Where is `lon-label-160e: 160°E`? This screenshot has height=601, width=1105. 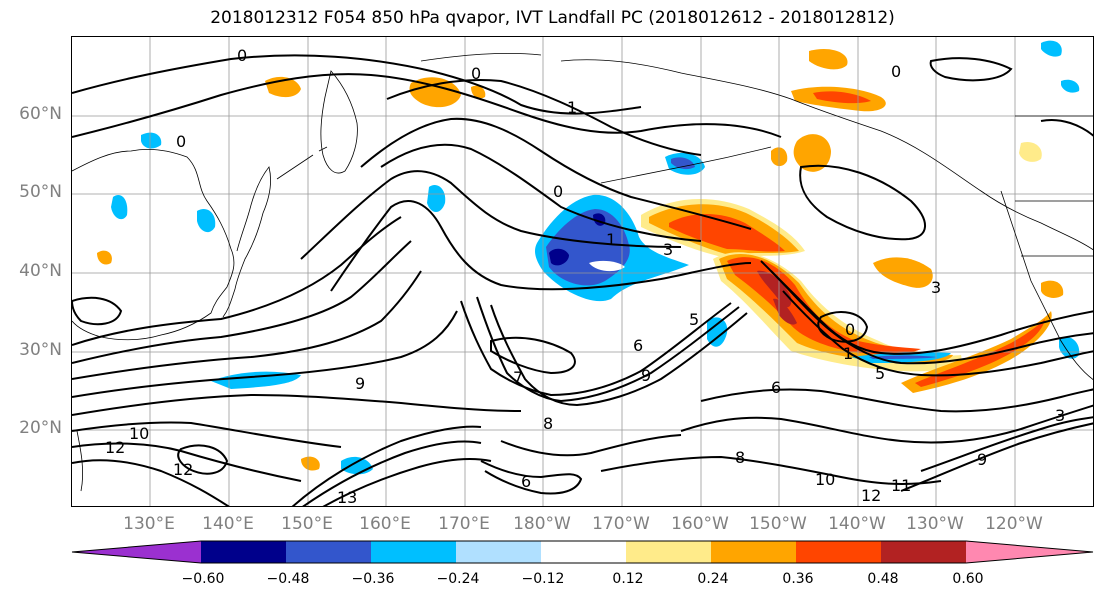
lon-label-160e: 160°E is located at coordinates (385, 524).